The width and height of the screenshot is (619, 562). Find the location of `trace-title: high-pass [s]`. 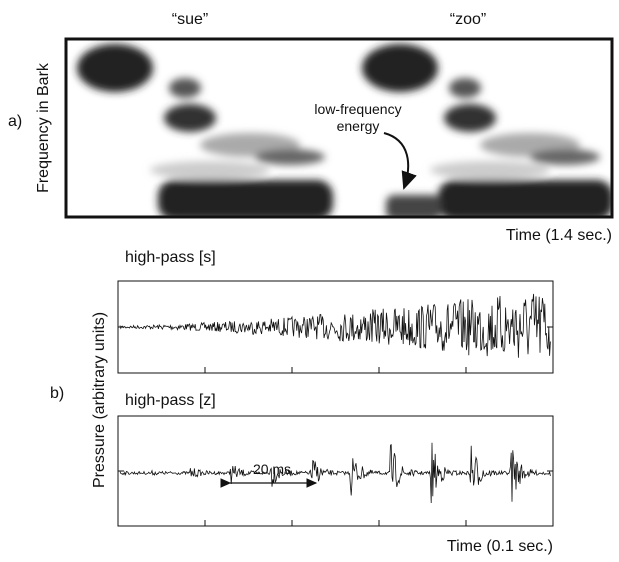

trace-title: high-pass [s] is located at coordinates (170, 257).